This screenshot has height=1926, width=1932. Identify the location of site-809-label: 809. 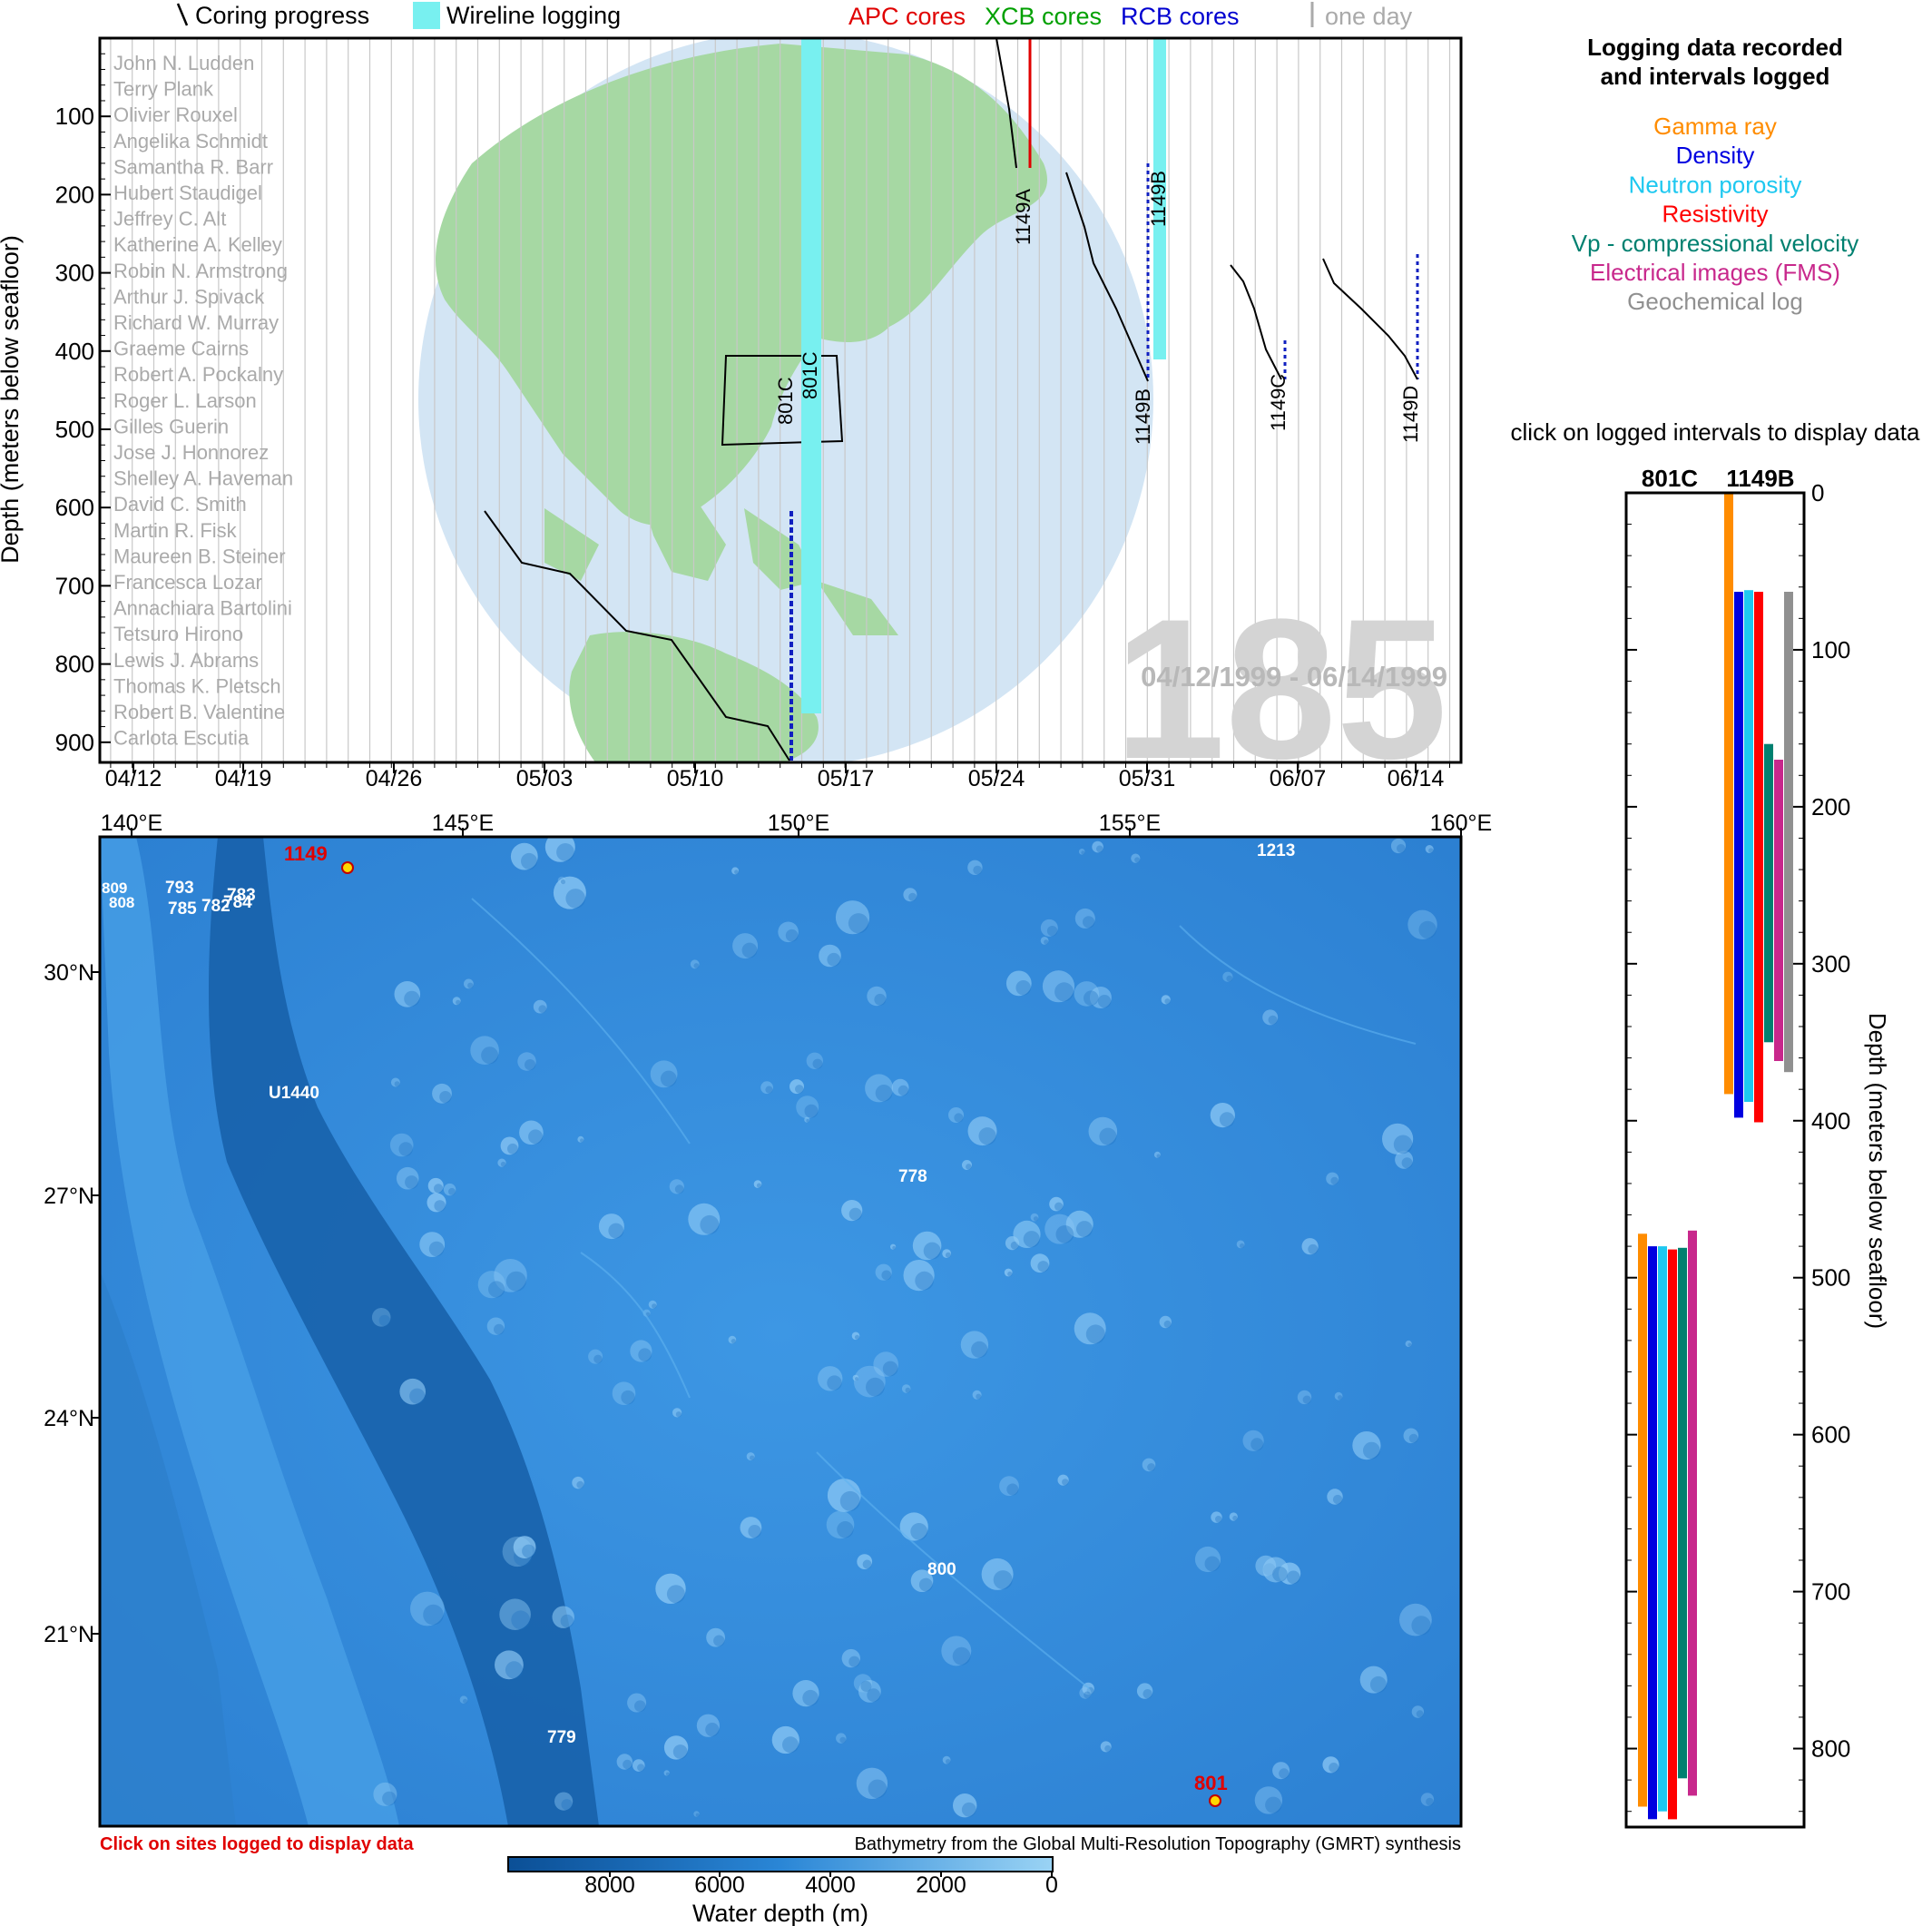
(114, 888).